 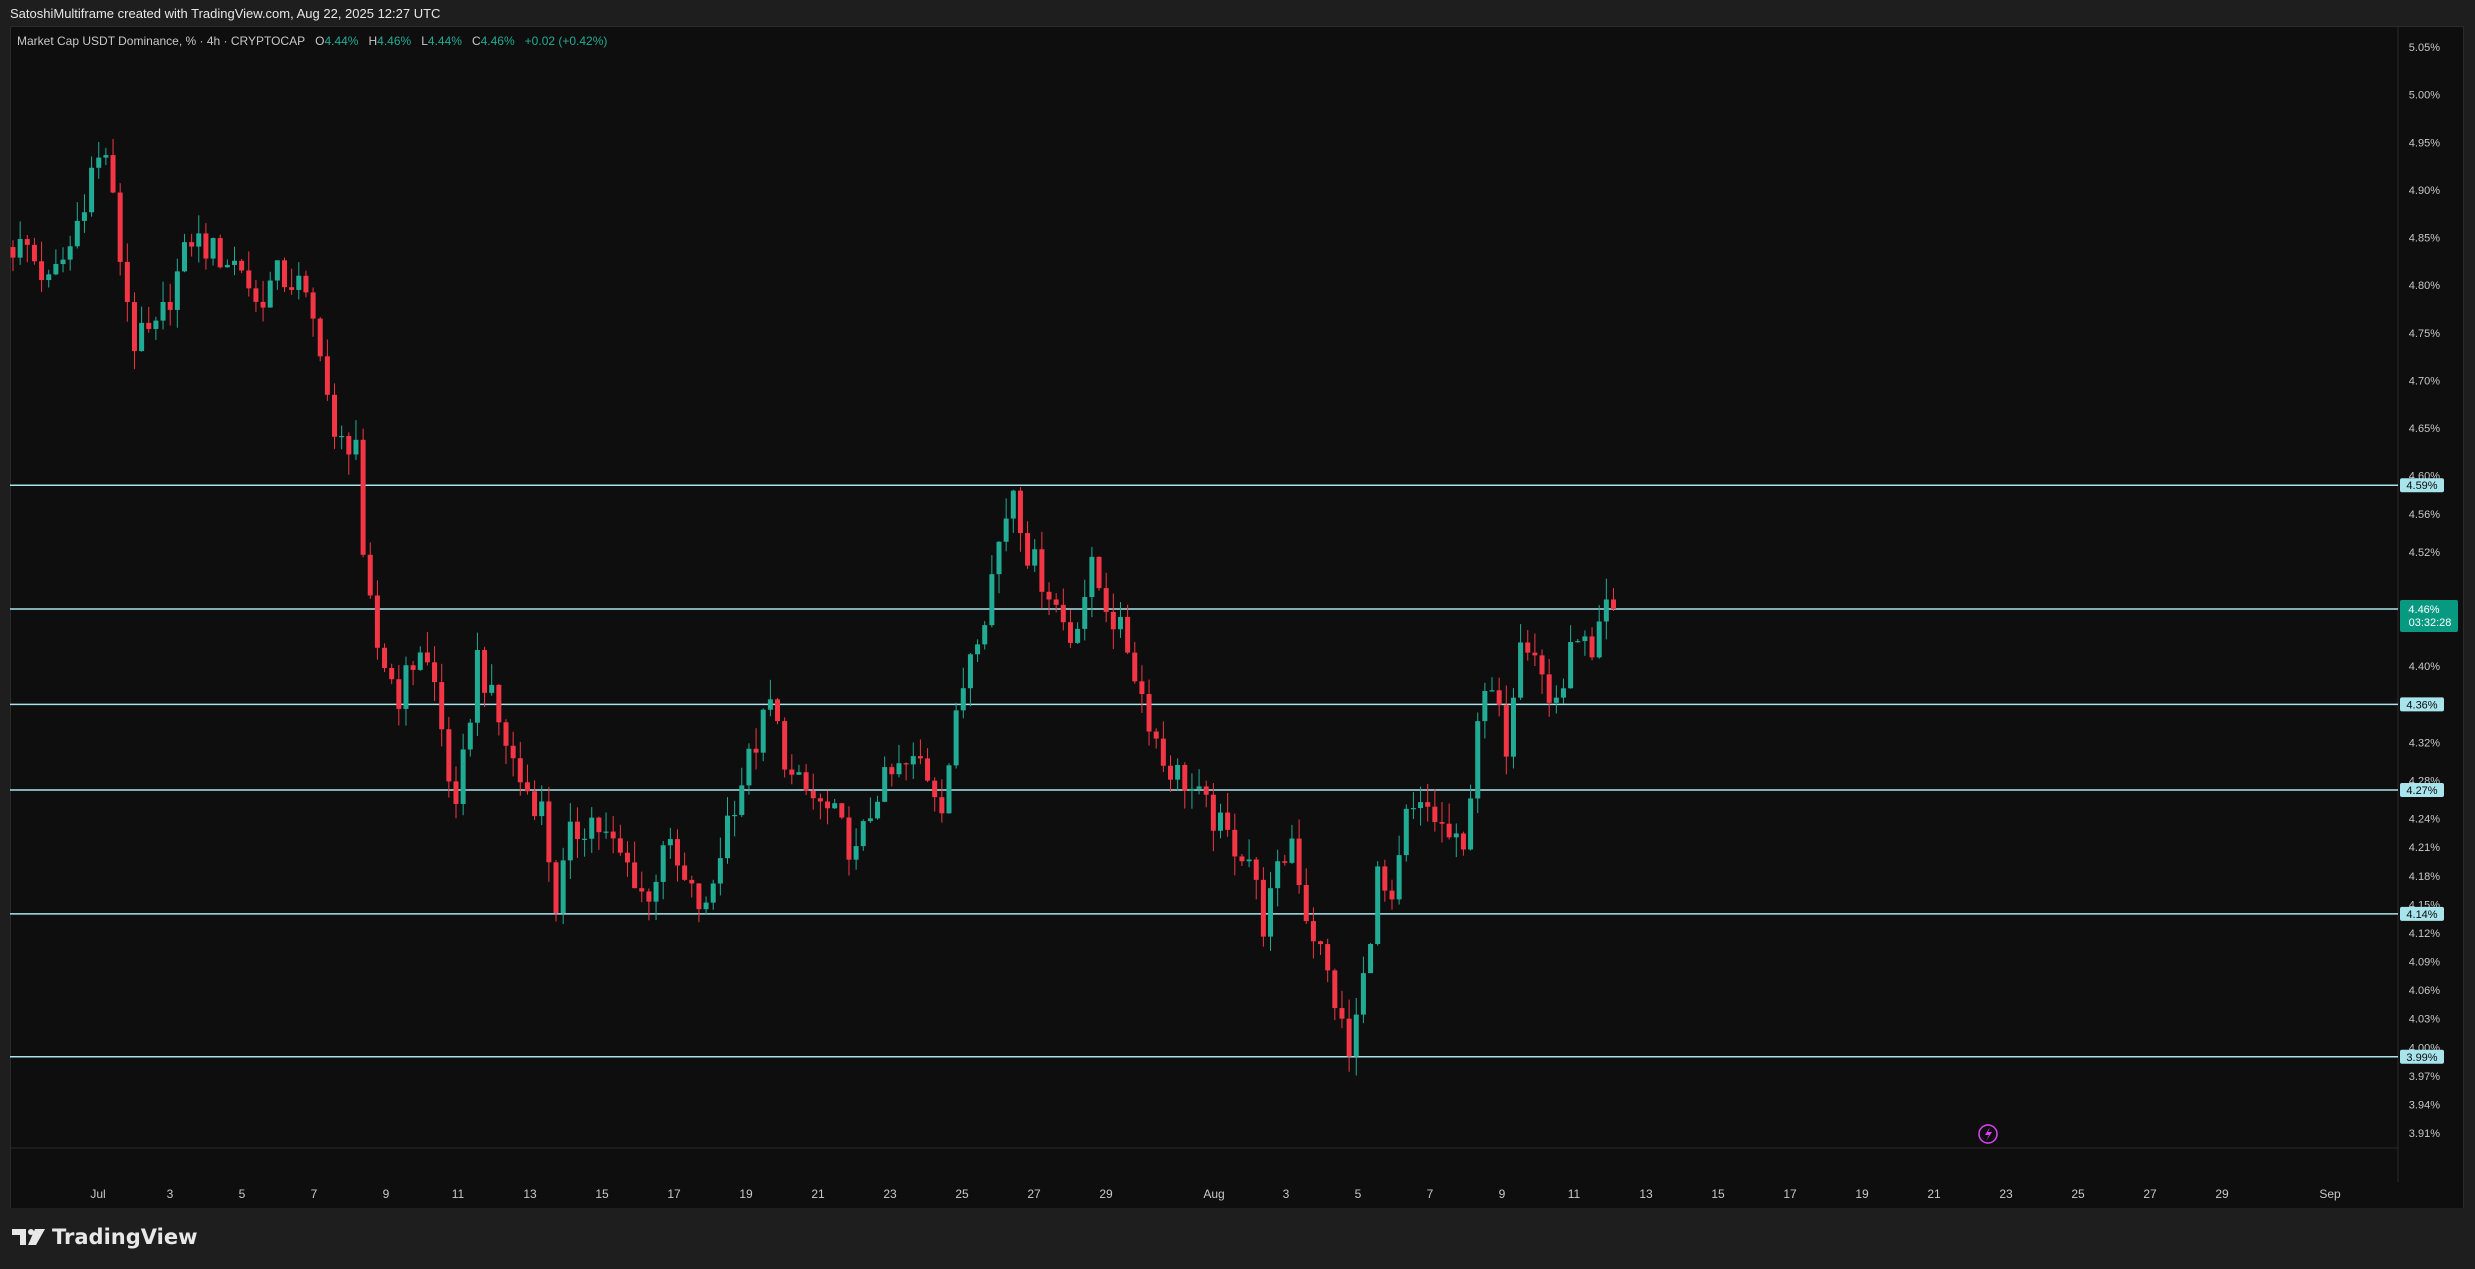 What do you see at coordinates (97, 1194) in the screenshot?
I see `x-tick-label: Jul` at bounding box center [97, 1194].